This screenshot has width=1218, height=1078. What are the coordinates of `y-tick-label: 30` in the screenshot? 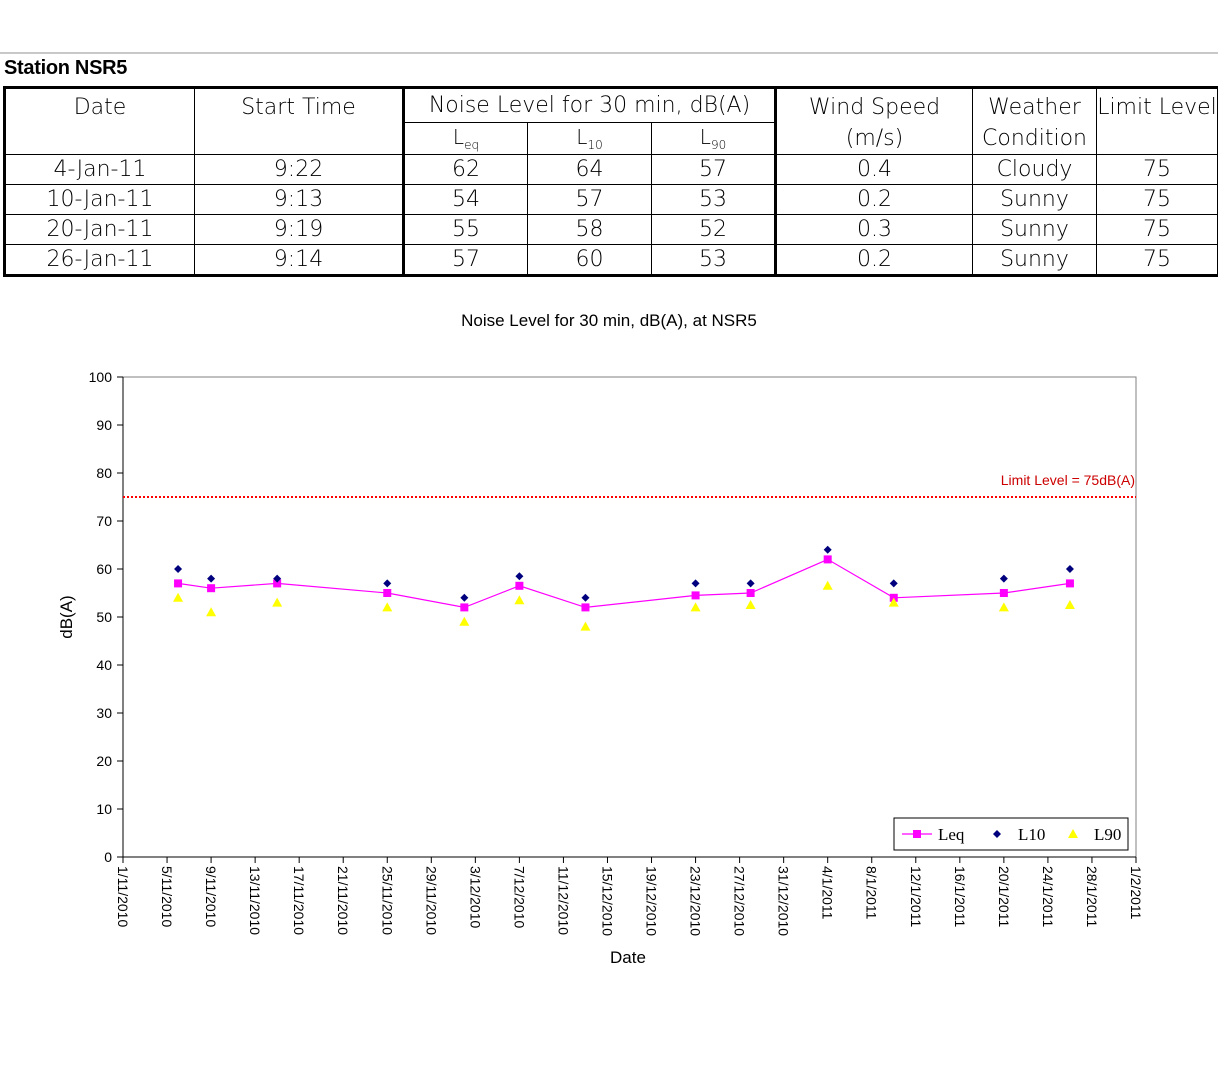 It's located at (104, 713).